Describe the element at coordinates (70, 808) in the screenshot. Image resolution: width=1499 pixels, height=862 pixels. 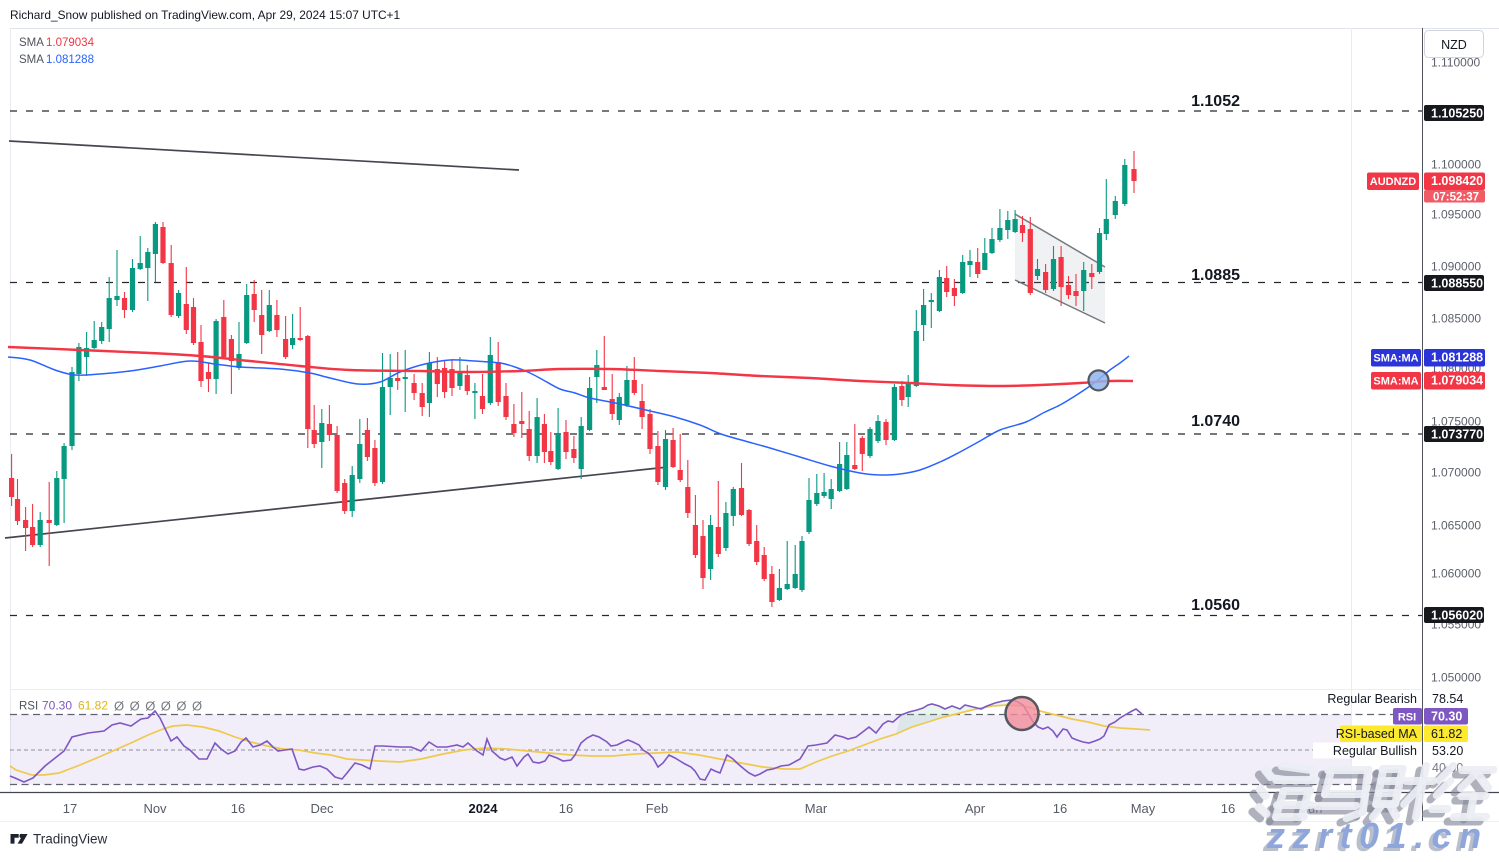
I see `svg-text: 17` at that location.